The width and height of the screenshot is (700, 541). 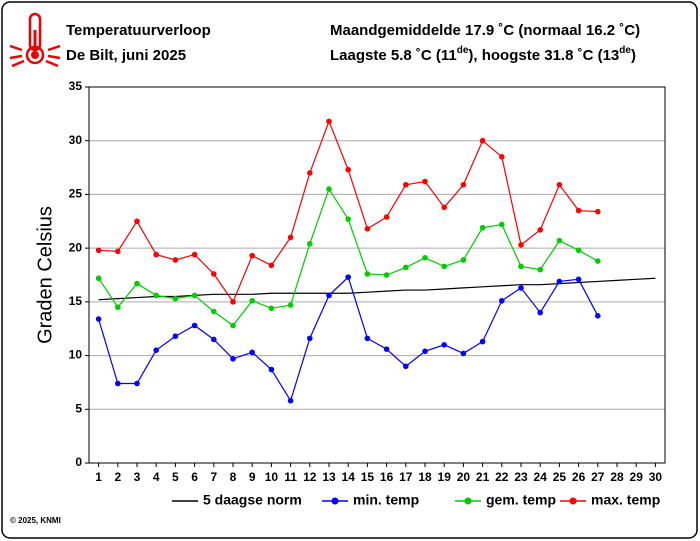 What do you see at coordinates (579, 477) in the screenshot?
I see `x-tick-label: 26` at bounding box center [579, 477].